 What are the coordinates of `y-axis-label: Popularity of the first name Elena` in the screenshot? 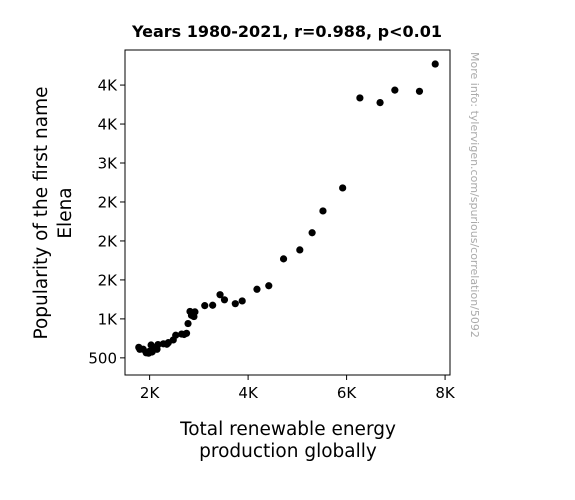 It's located at (53, 212).